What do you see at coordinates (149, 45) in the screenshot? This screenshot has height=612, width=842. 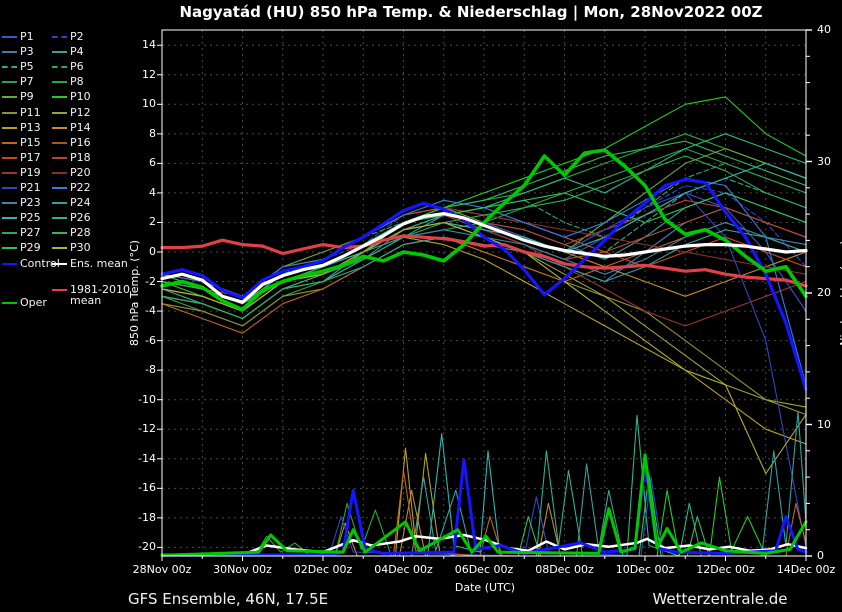 I see `temp-tick-label: 14` at bounding box center [149, 45].